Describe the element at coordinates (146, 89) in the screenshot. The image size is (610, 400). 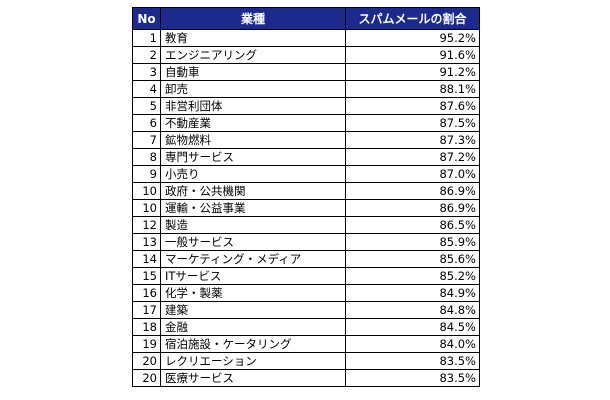
I see `rank-cell: 4` at that location.